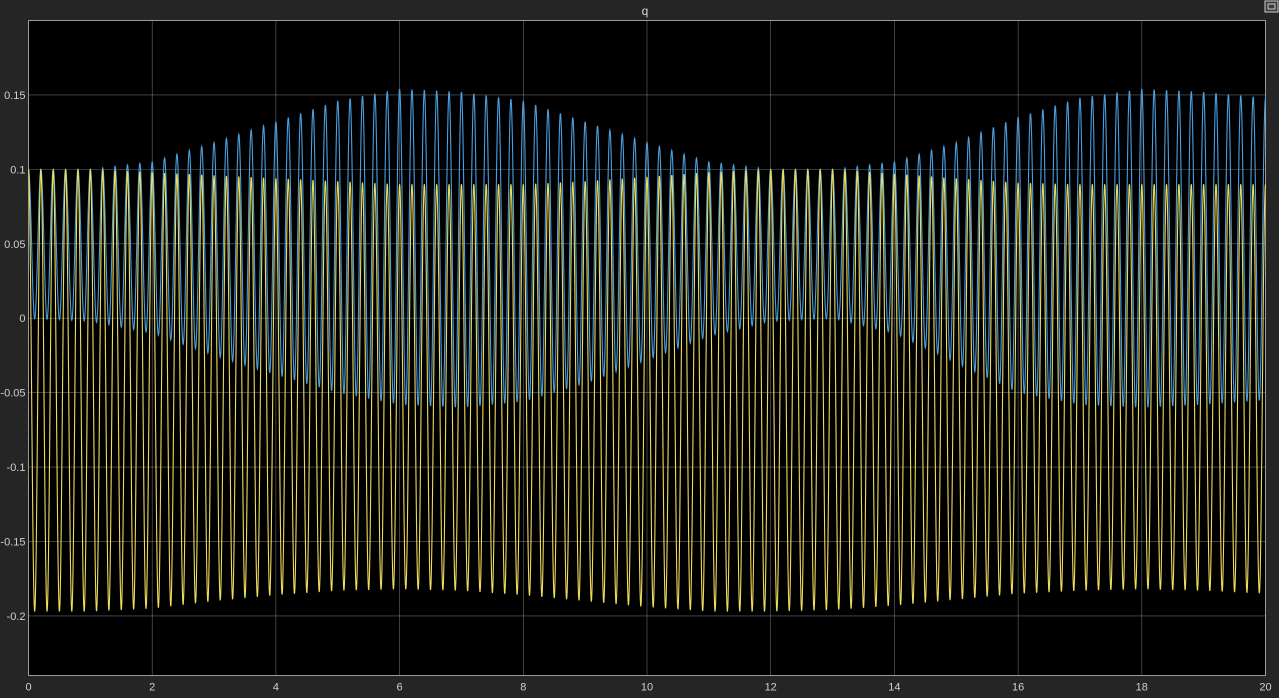 This screenshot has height=698, width=1279. I want to click on x-tick-label: 20, so click(1265, 688).